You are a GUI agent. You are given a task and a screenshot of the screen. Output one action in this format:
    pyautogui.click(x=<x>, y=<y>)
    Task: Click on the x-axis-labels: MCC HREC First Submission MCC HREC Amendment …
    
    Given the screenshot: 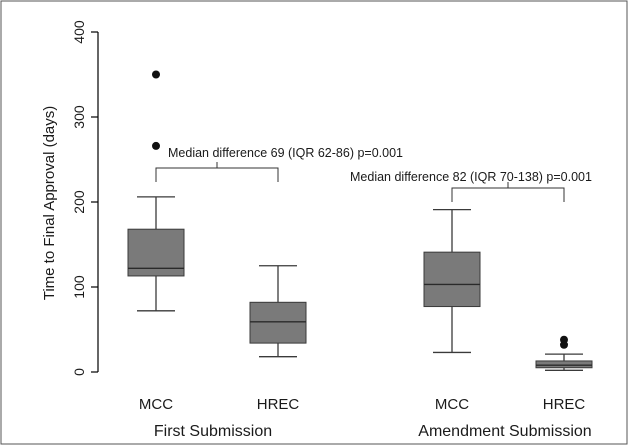 What is the action you would take?
    pyautogui.click(x=365, y=418)
    